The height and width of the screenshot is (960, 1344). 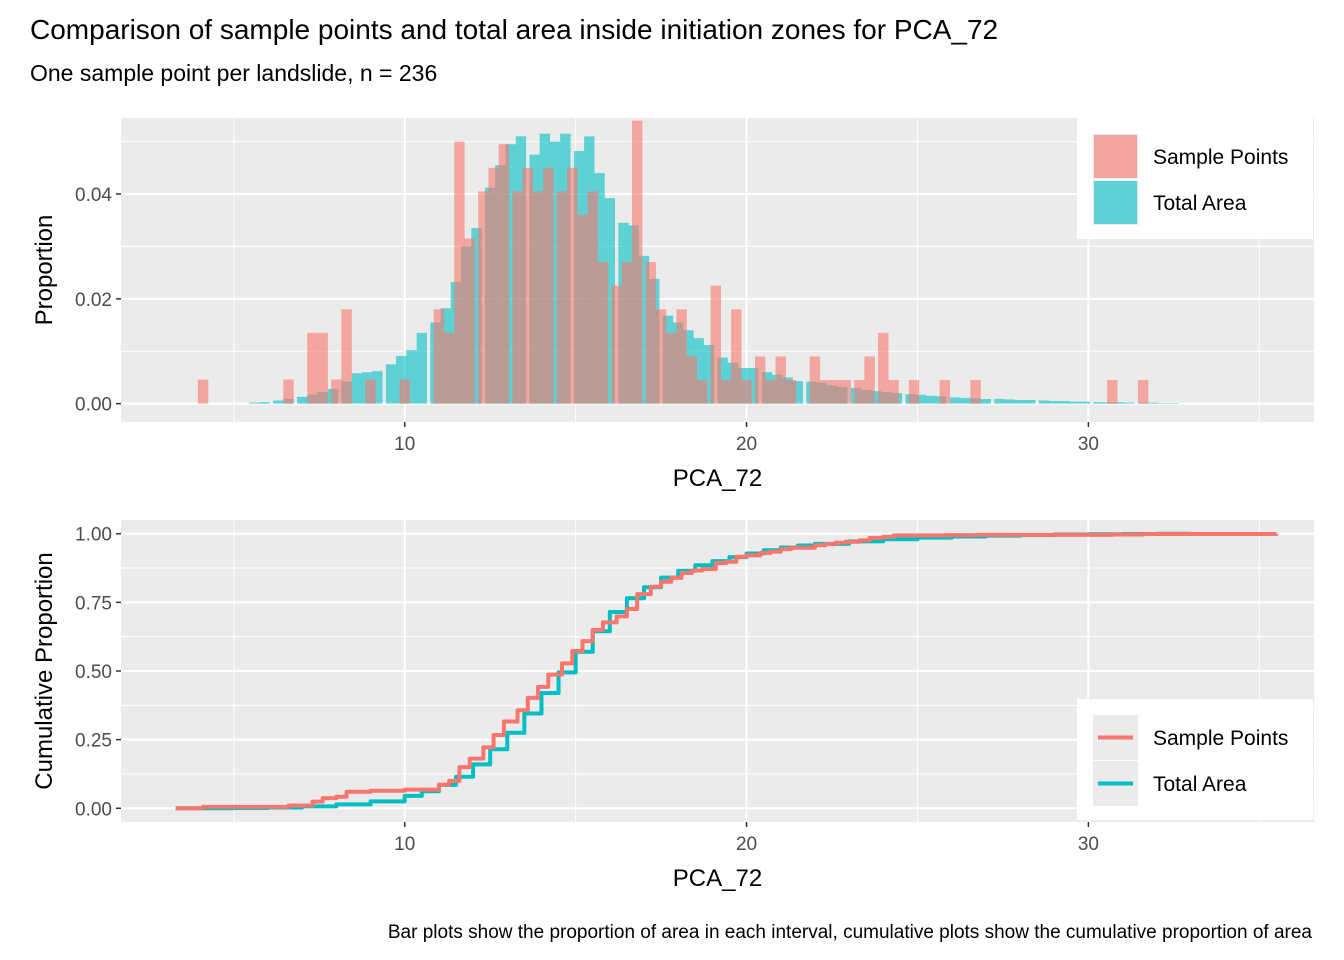 What do you see at coordinates (93, 672) in the screenshot?
I see `y-tick-label: 0.50` at bounding box center [93, 672].